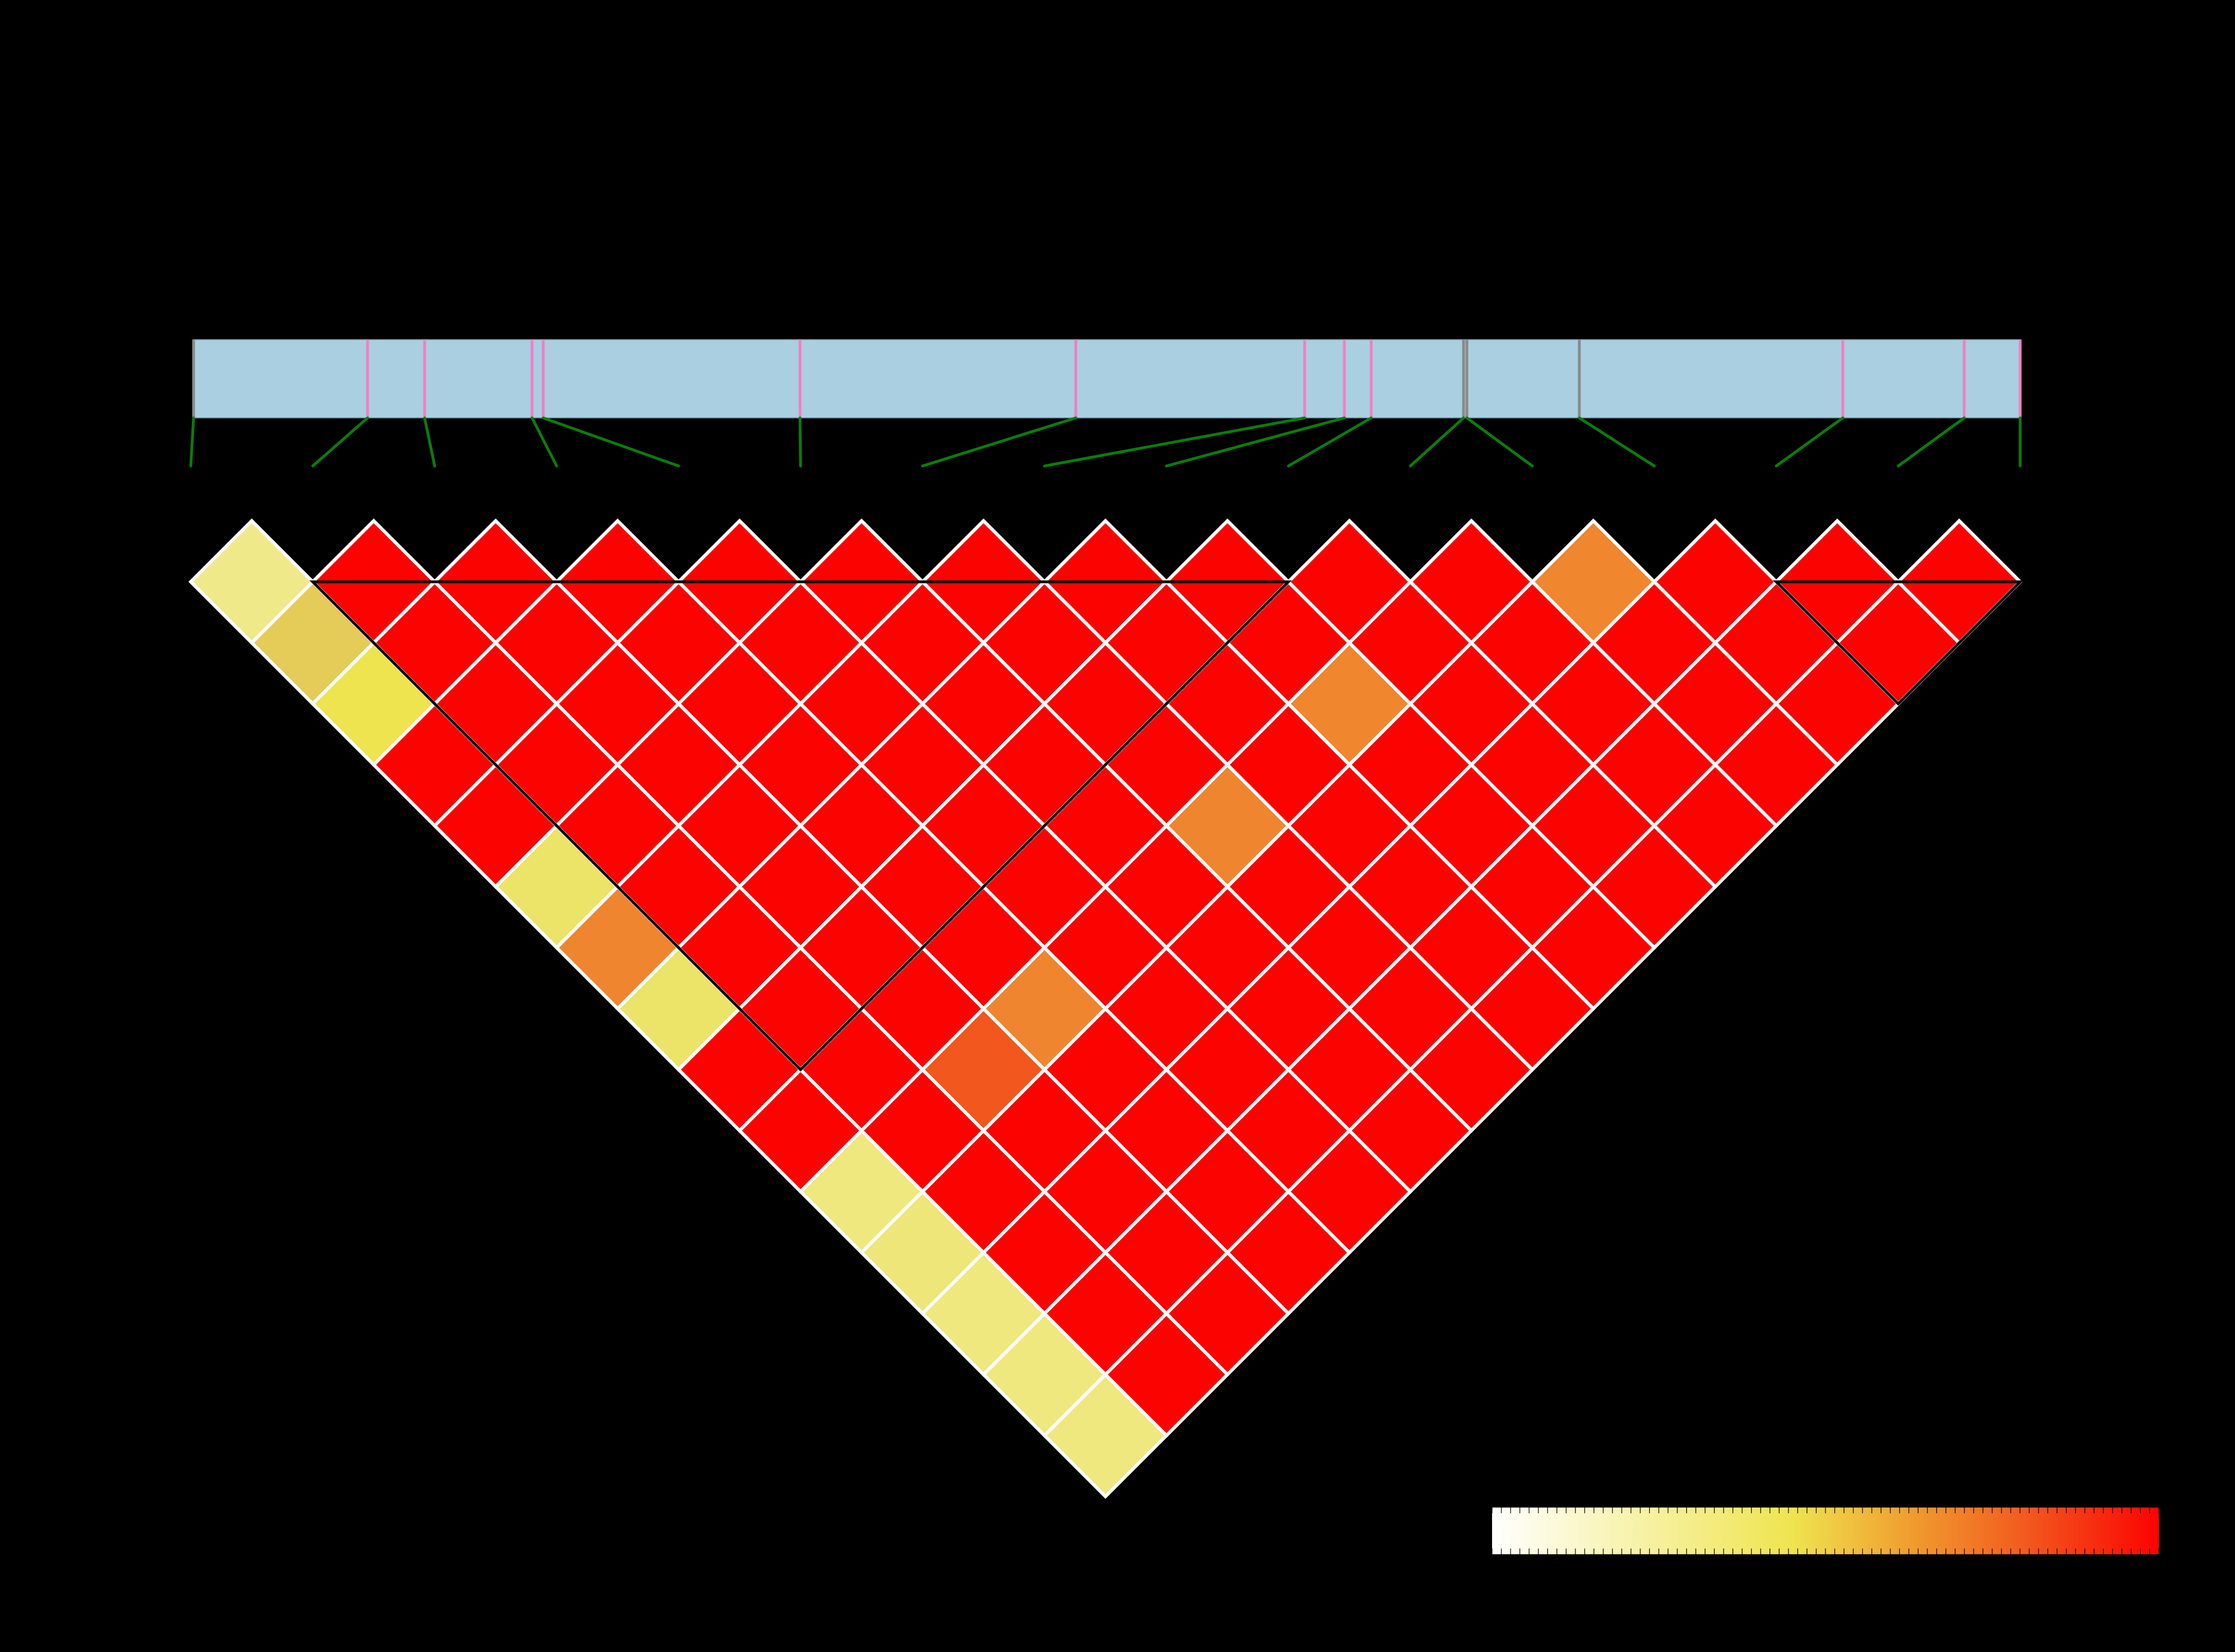 This screenshot has height=1652, width=2235. What do you see at coordinates (1825, 1531) in the screenshot?
I see `color-key-gradient-bar` at bounding box center [1825, 1531].